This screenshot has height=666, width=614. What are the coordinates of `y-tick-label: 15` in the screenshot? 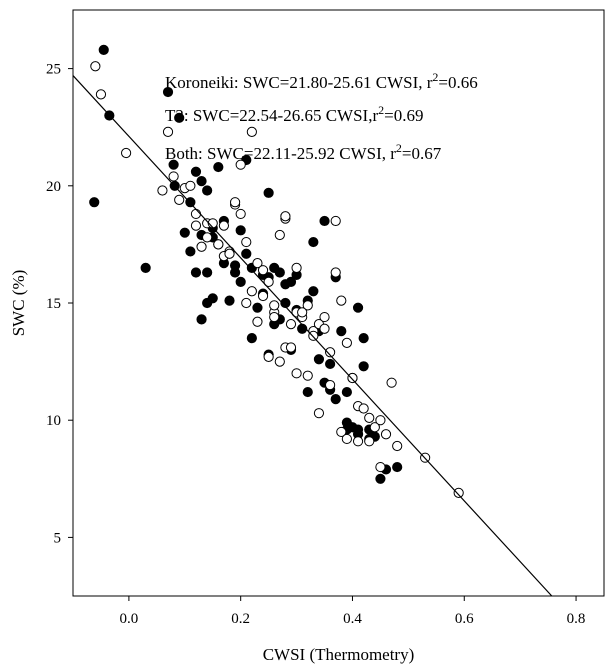 It's located at (53, 304).